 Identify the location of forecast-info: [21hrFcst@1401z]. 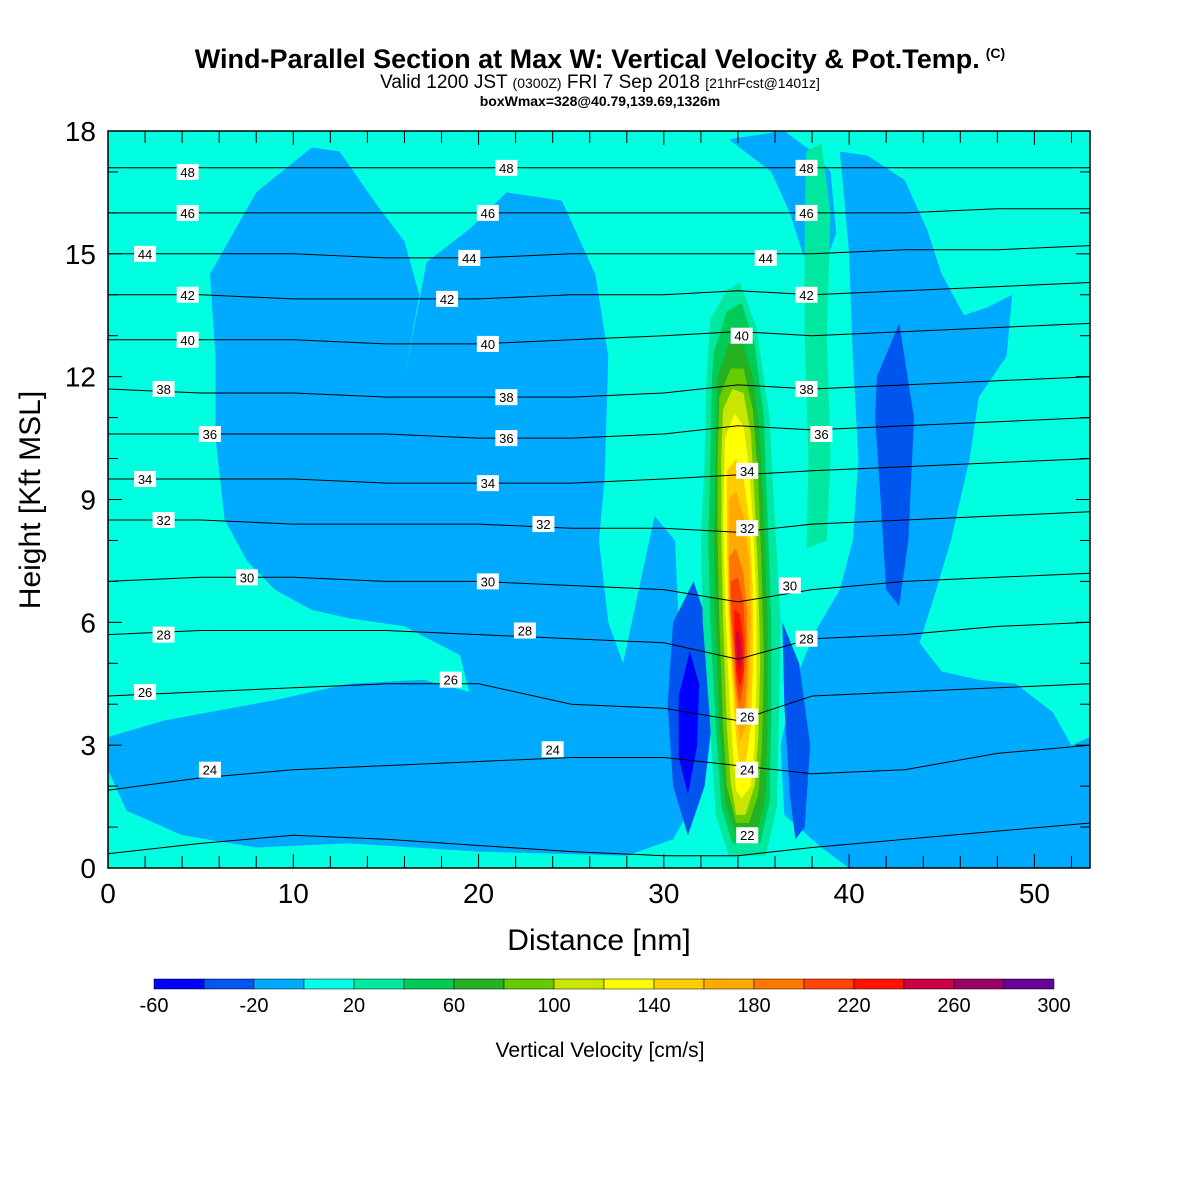
(762, 83).